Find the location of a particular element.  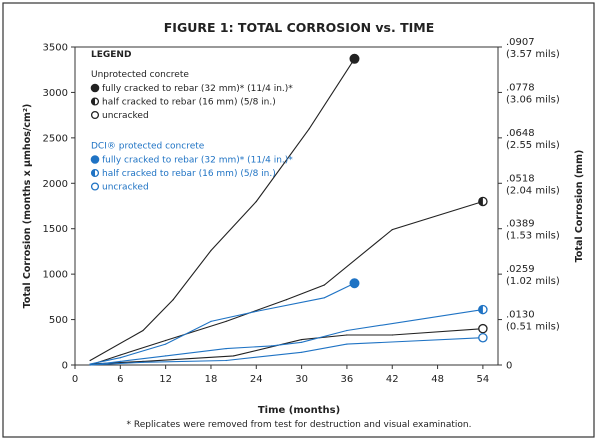

x-tick-label: 12 is located at coordinates (165, 379).